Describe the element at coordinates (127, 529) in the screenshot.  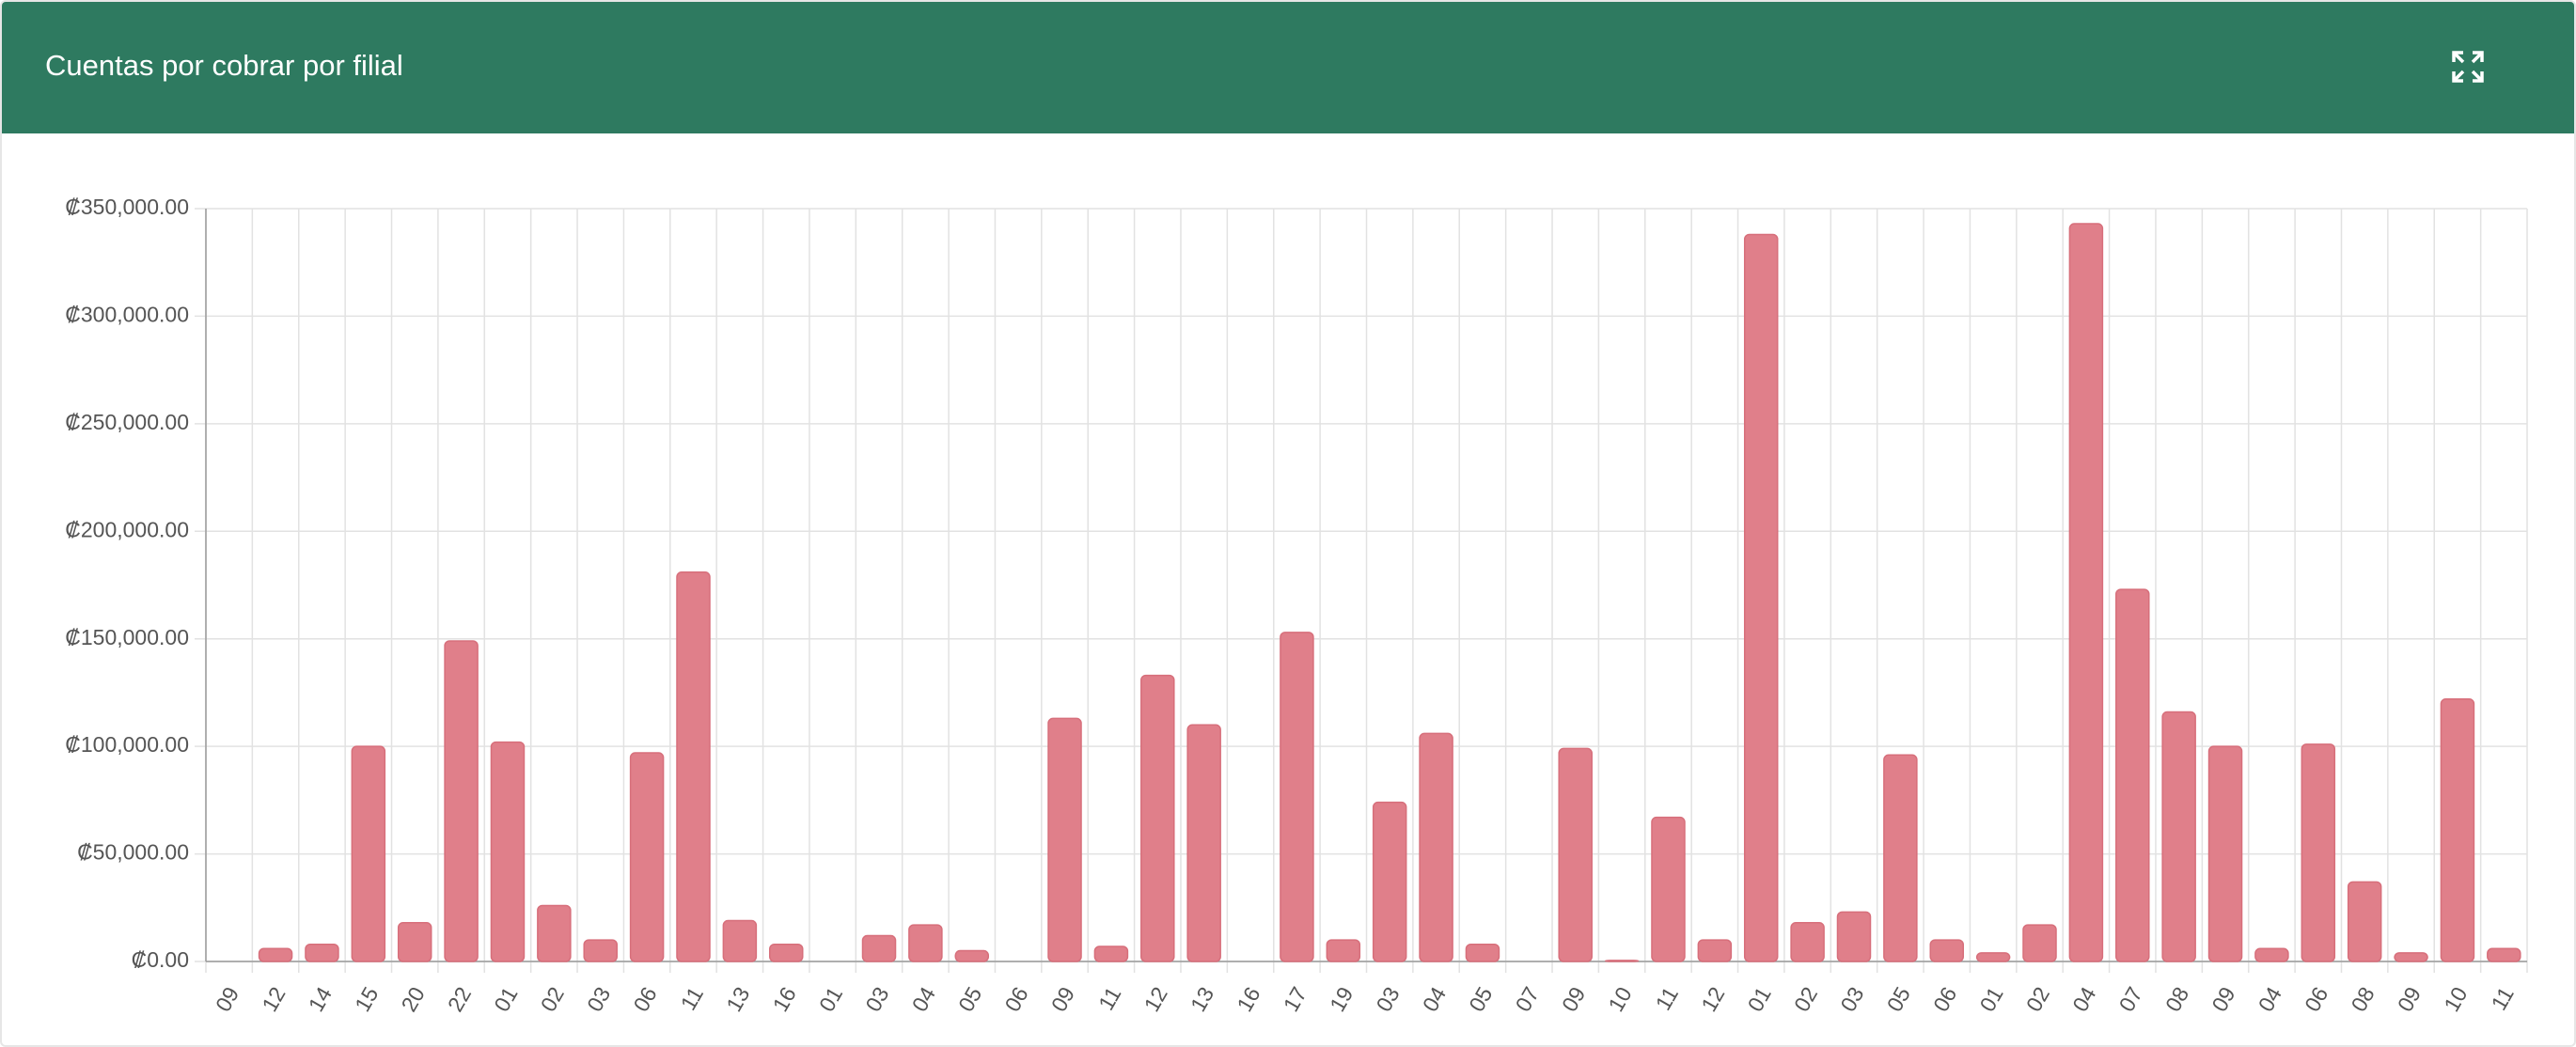
I see `y-tick-label: ₡200,000.00` at that location.